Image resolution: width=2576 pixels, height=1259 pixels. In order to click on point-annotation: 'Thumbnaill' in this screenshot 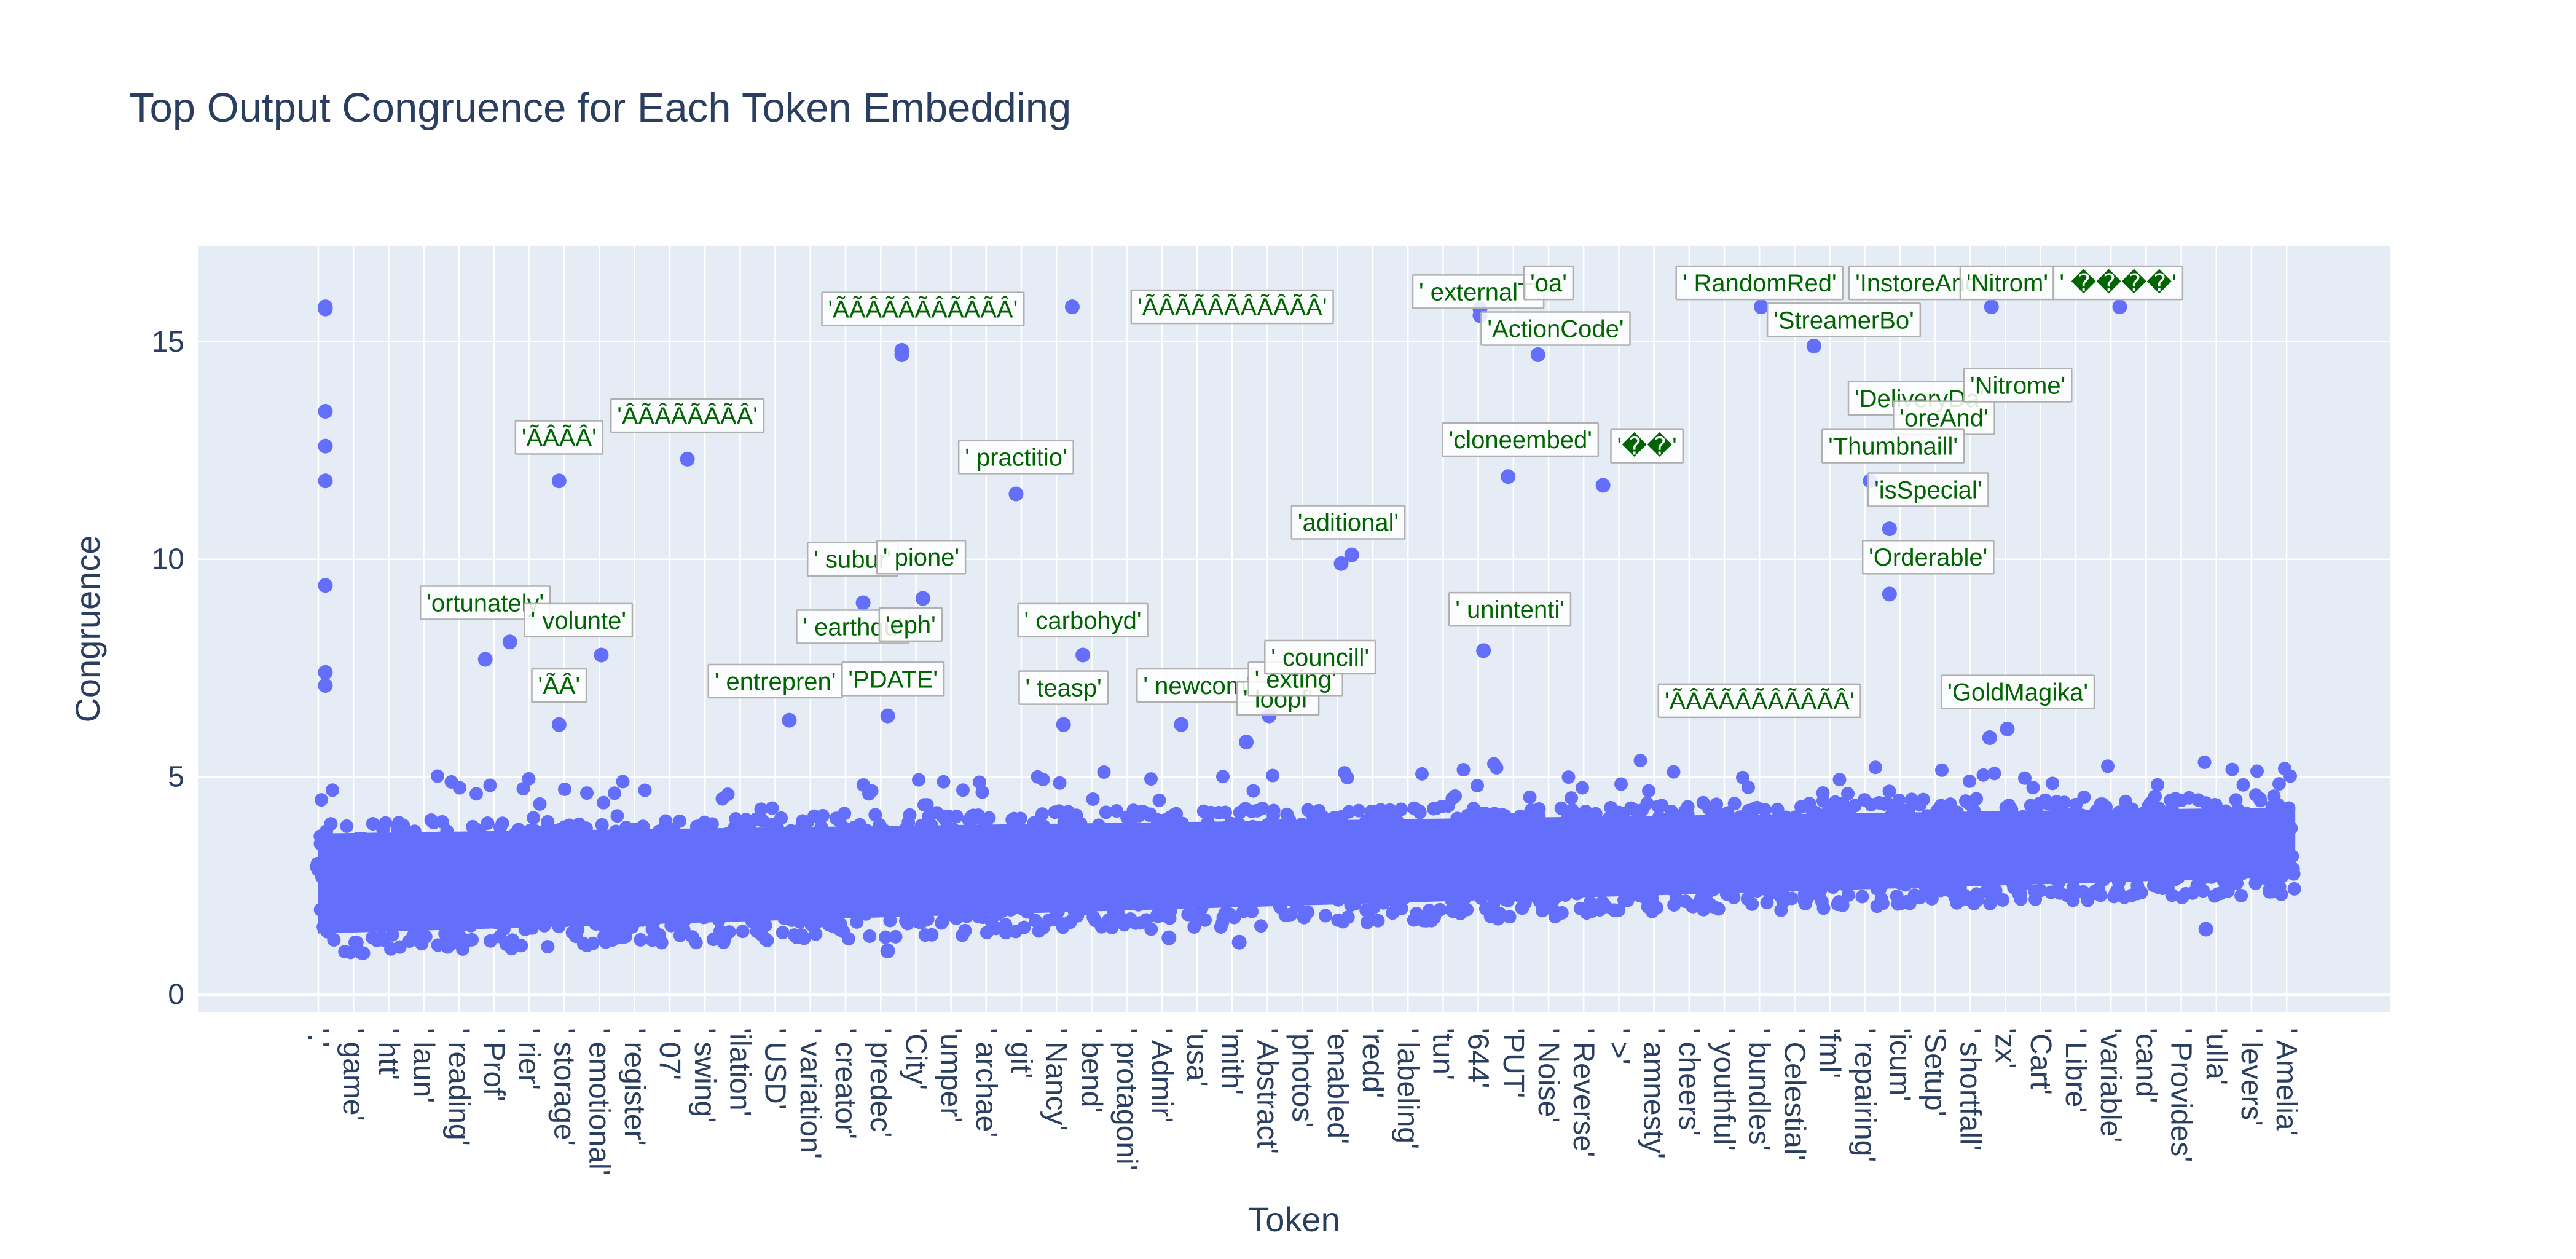, I will do `click(1893, 446)`.